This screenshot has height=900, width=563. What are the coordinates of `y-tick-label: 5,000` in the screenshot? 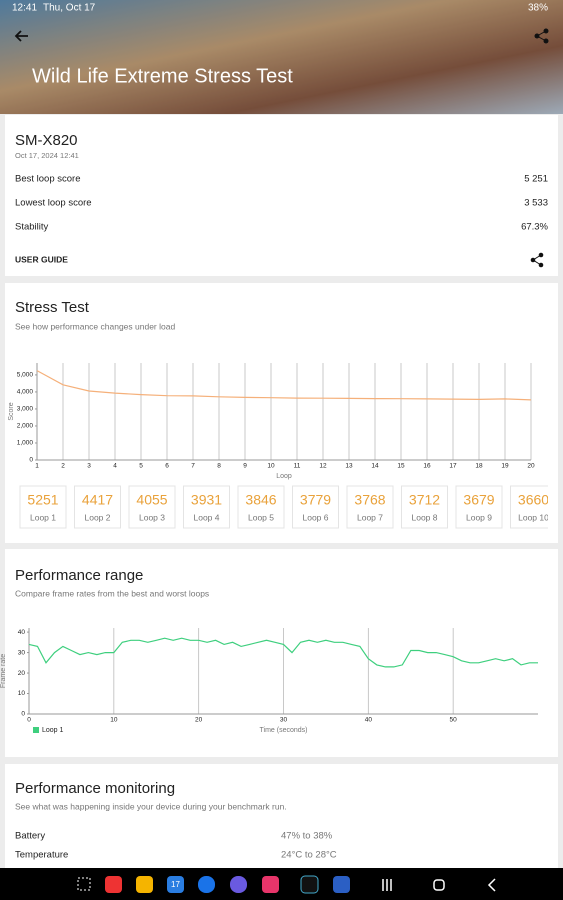 It's located at (25, 375).